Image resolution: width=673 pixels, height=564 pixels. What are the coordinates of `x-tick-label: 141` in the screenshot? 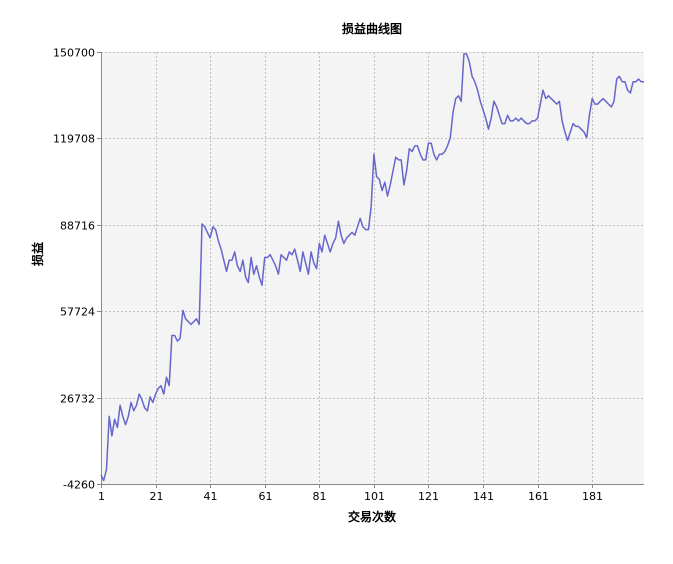 It's located at (483, 496).